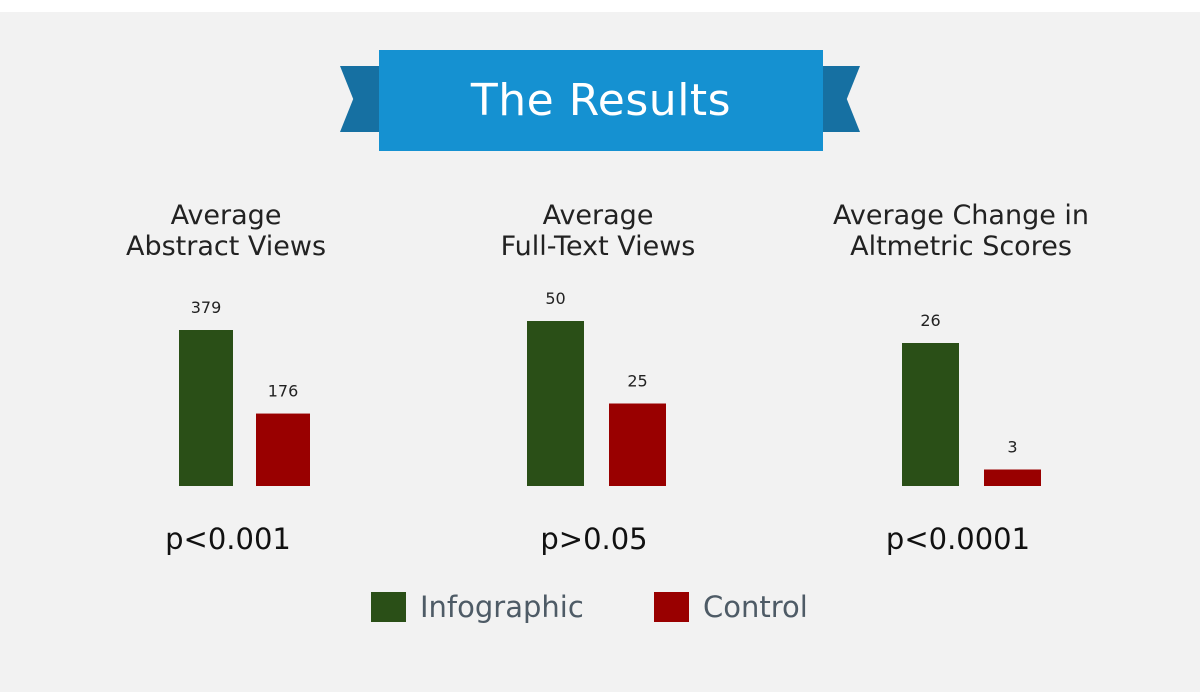 The height and width of the screenshot is (695, 1200). What do you see at coordinates (930, 320) in the screenshot?
I see `data-label-altmetric-scores-infographic: 26` at bounding box center [930, 320].